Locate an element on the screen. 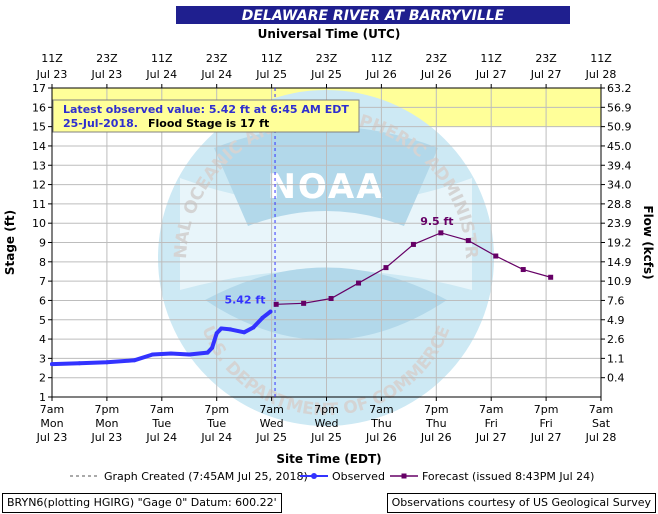 Image resolution: width=658 pixels, height=514 pixels. watermark-center-text: NOAA is located at coordinates (325, 187).